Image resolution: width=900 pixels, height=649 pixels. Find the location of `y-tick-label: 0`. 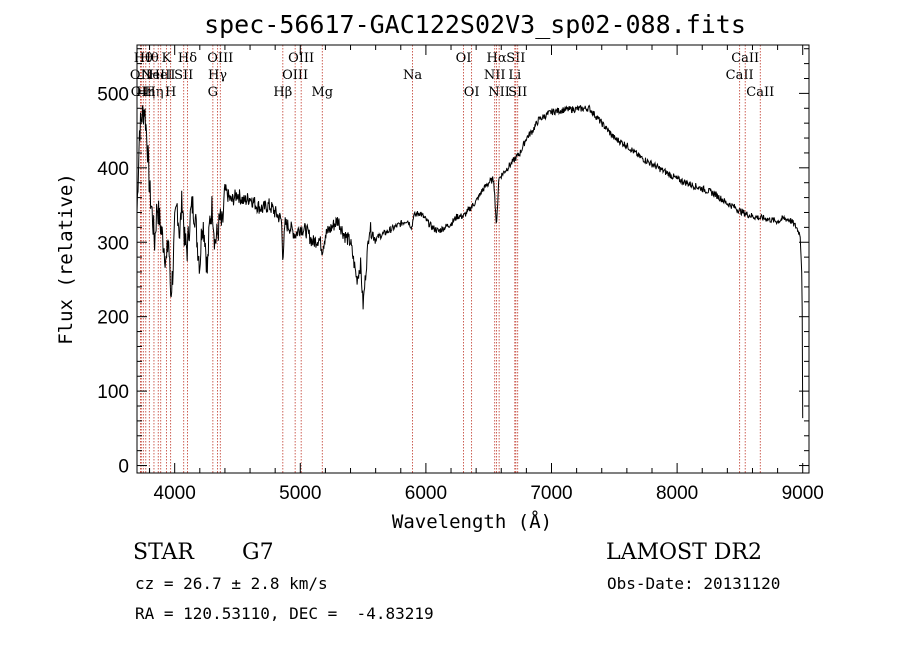

y-tick-label: 0 is located at coordinates (123, 467).